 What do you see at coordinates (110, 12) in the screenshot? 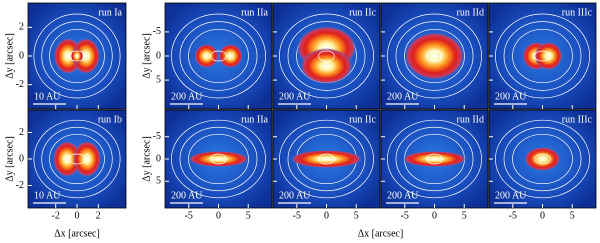
I see `panel-label: run Ia` at bounding box center [110, 12].